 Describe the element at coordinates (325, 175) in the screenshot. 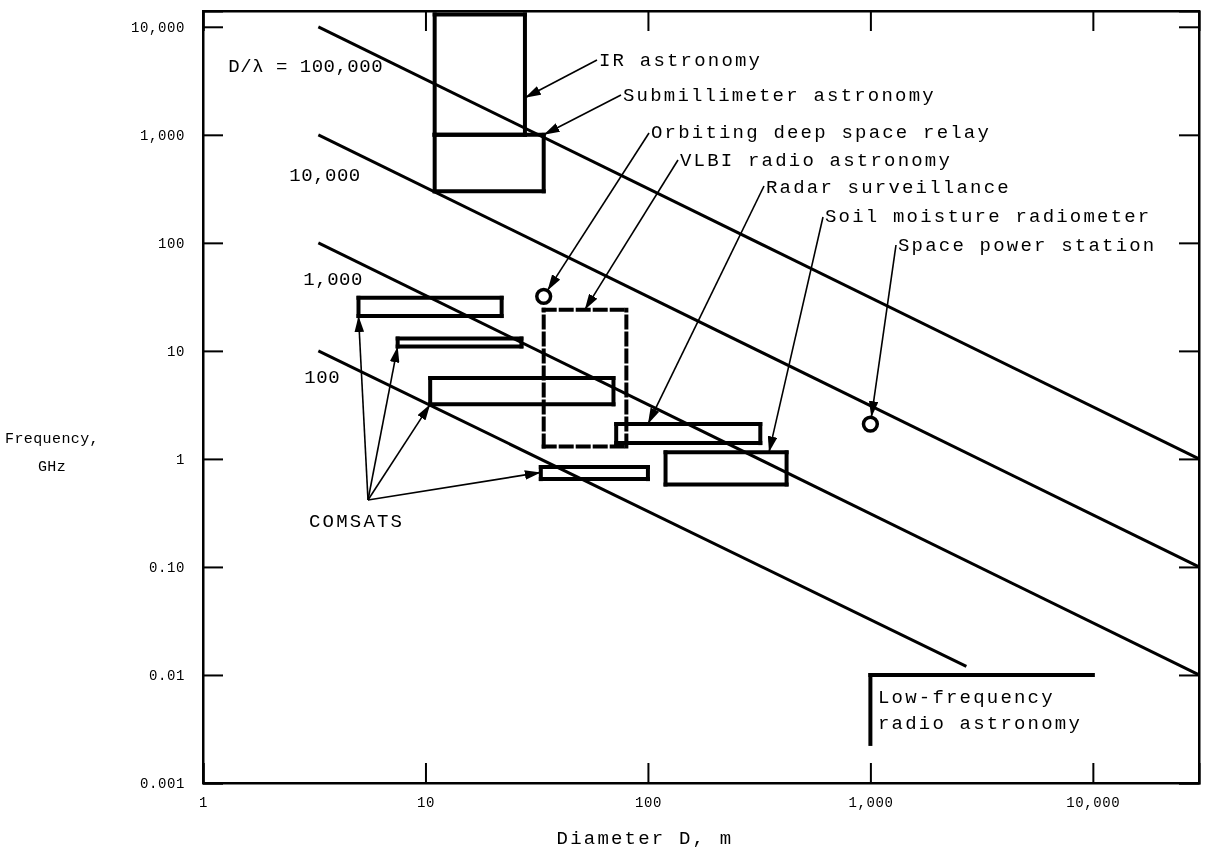

I see `series-label: 10,000` at that location.